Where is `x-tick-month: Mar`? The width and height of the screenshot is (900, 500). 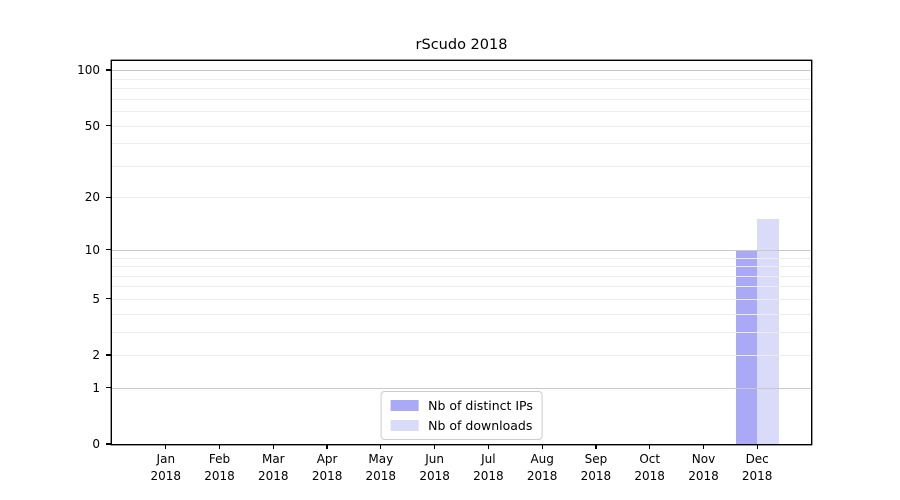 x-tick-month: Mar is located at coordinates (273, 459).